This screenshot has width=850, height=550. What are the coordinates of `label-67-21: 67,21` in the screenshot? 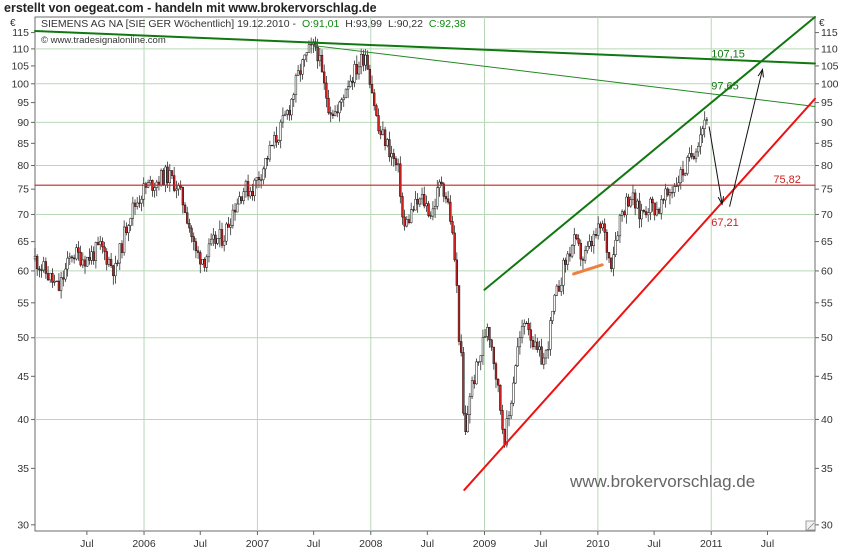 It's located at (725, 223).